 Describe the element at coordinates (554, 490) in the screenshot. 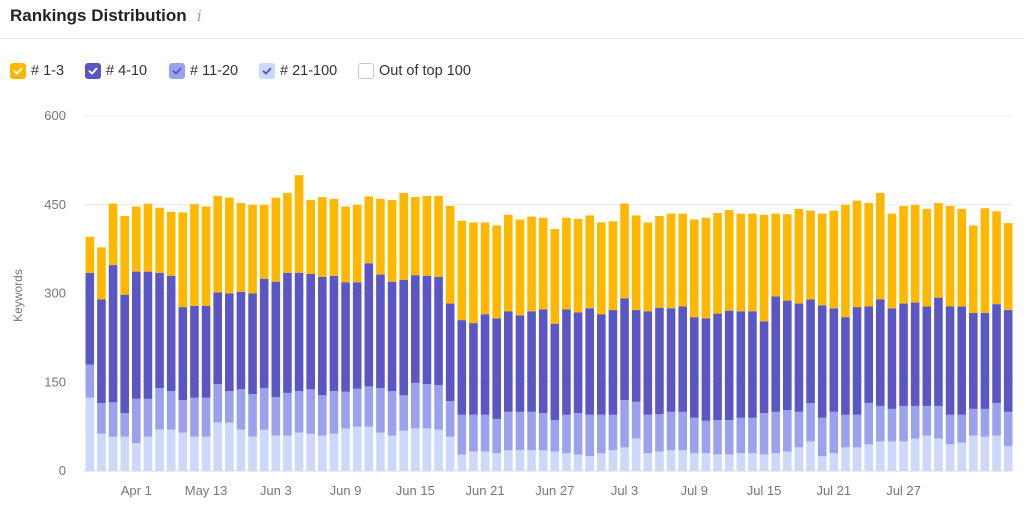

I see `x-tick-label: Jun 27` at that location.